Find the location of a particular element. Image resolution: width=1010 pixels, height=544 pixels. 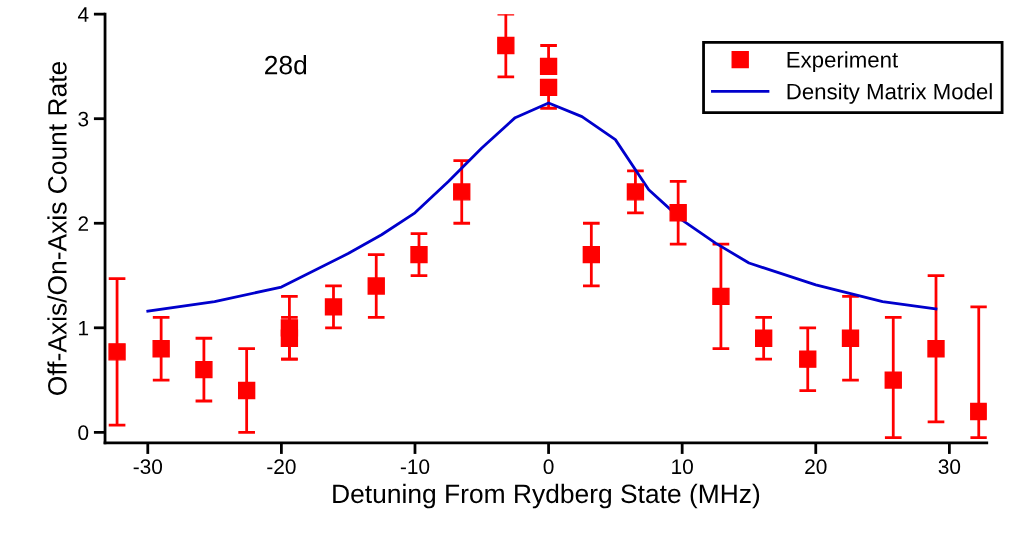

annotation: 28d is located at coordinates (286, 65).